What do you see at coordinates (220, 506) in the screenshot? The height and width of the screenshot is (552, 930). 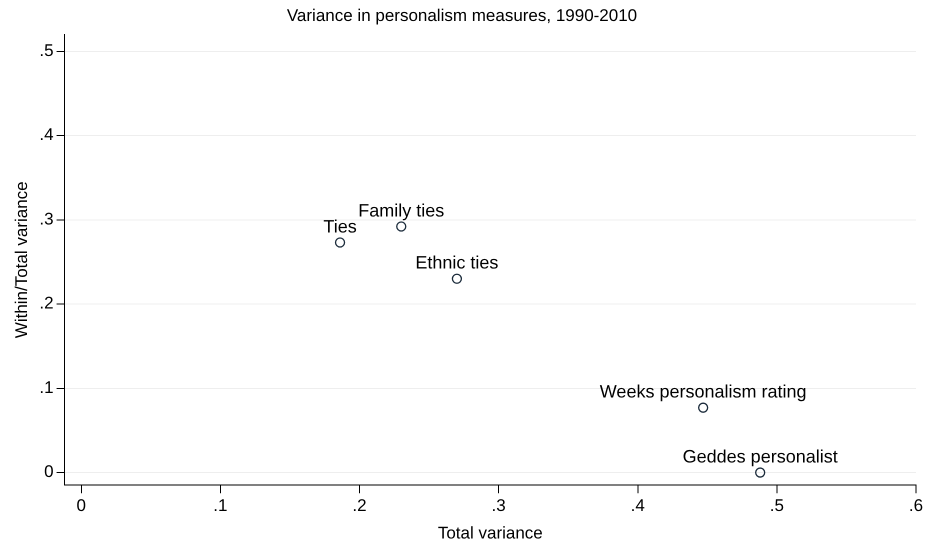 I see `x-tick-label: .1` at bounding box center [220, 506].